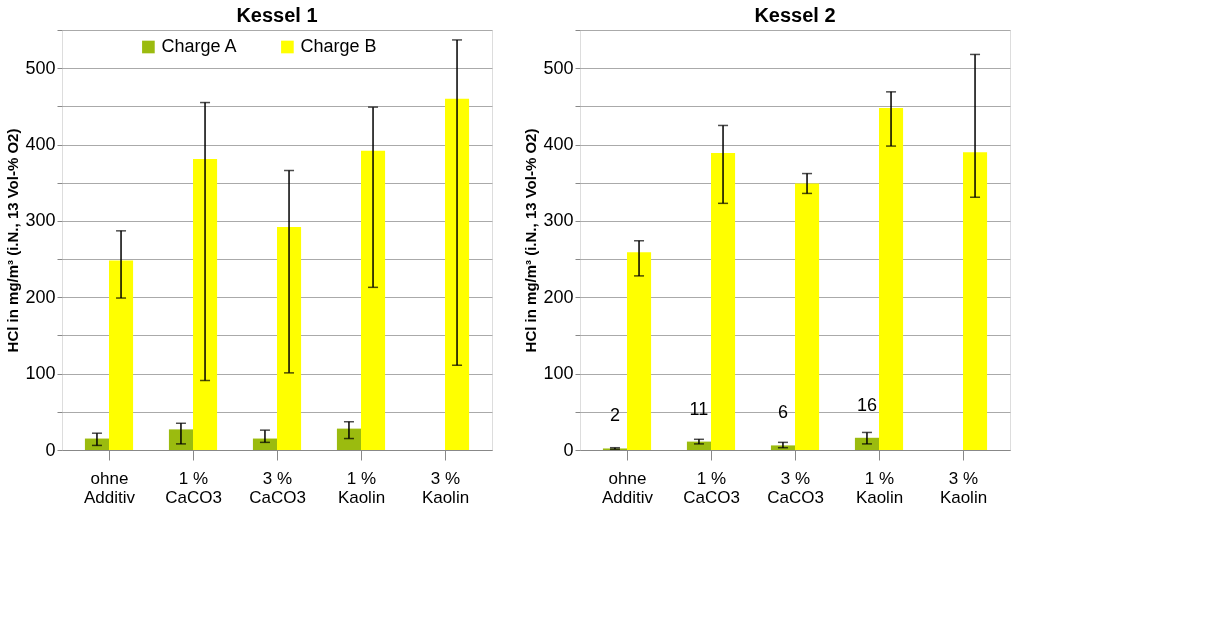  I want to click on chart-title: Kessel 2, so click(795, 14).